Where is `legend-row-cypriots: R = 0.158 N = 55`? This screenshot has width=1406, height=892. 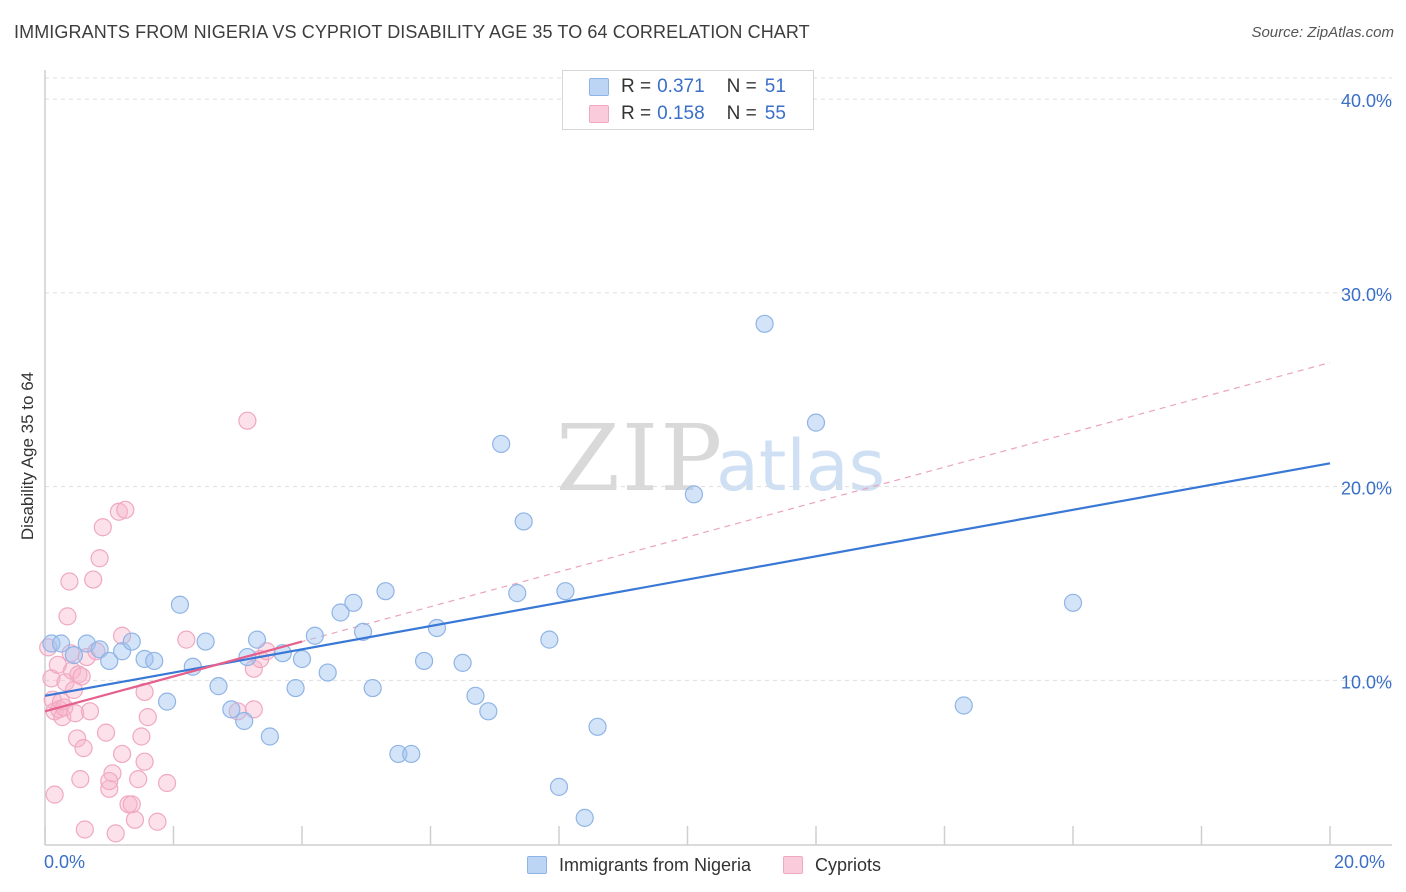 legend-row-cypriots: R = 0.158 N = 55 is located at coordinates (687, 114).